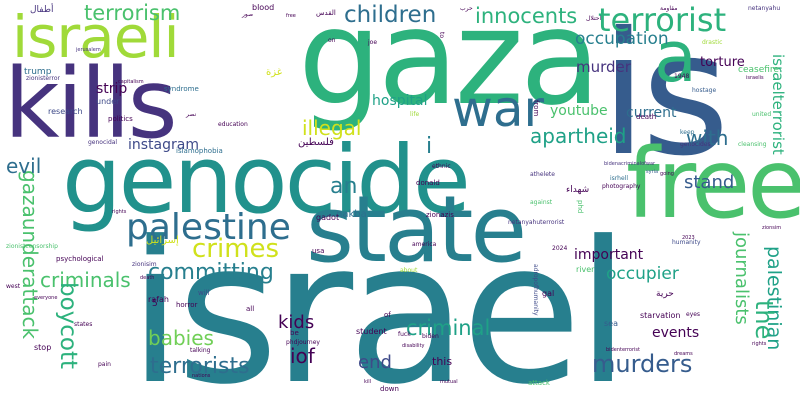 The image size is (800, 400). I want to click on word-israelterrorist: israelterrorist, so click(778, 104).